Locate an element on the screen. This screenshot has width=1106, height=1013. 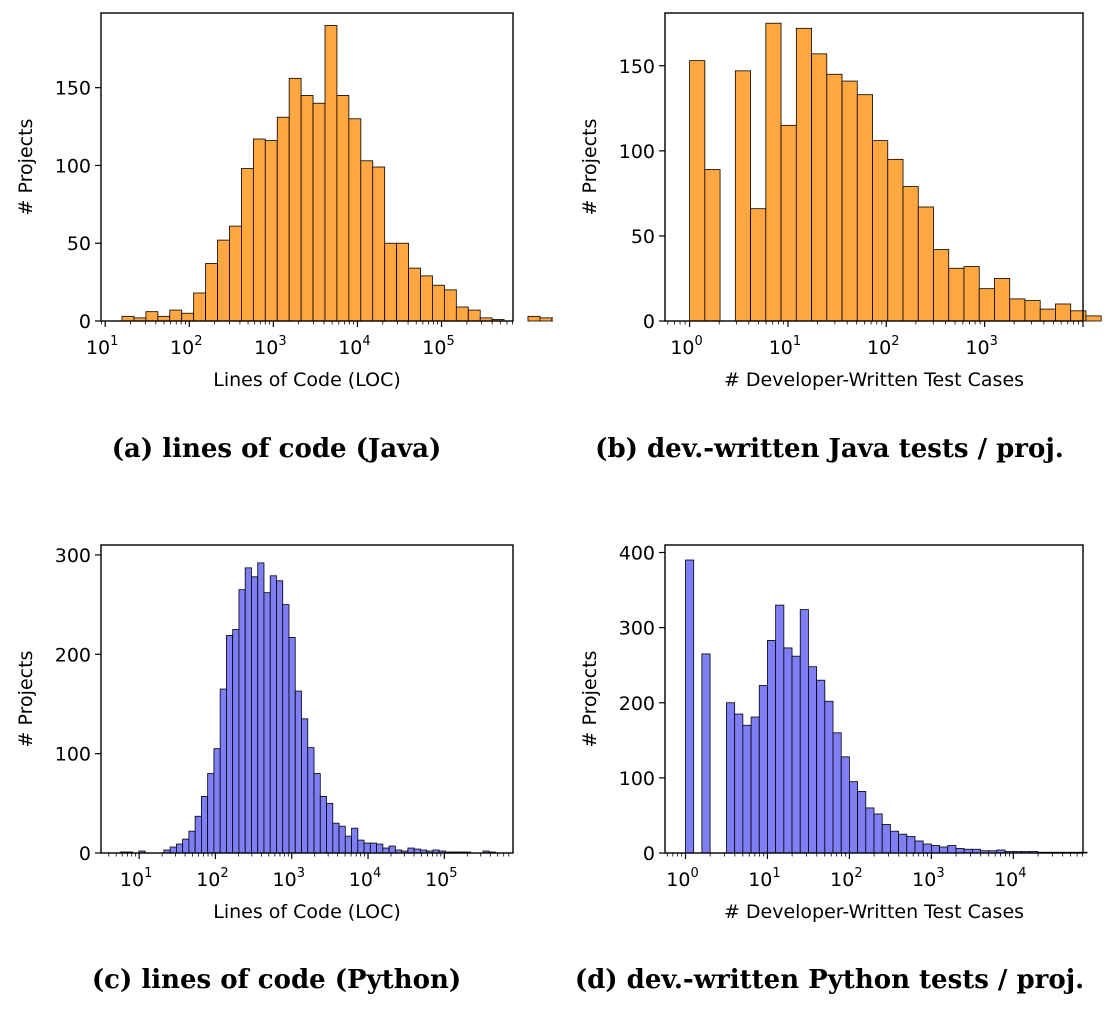
caption-c: (c) lines of code (Python) is located at coordinates (276, 980).